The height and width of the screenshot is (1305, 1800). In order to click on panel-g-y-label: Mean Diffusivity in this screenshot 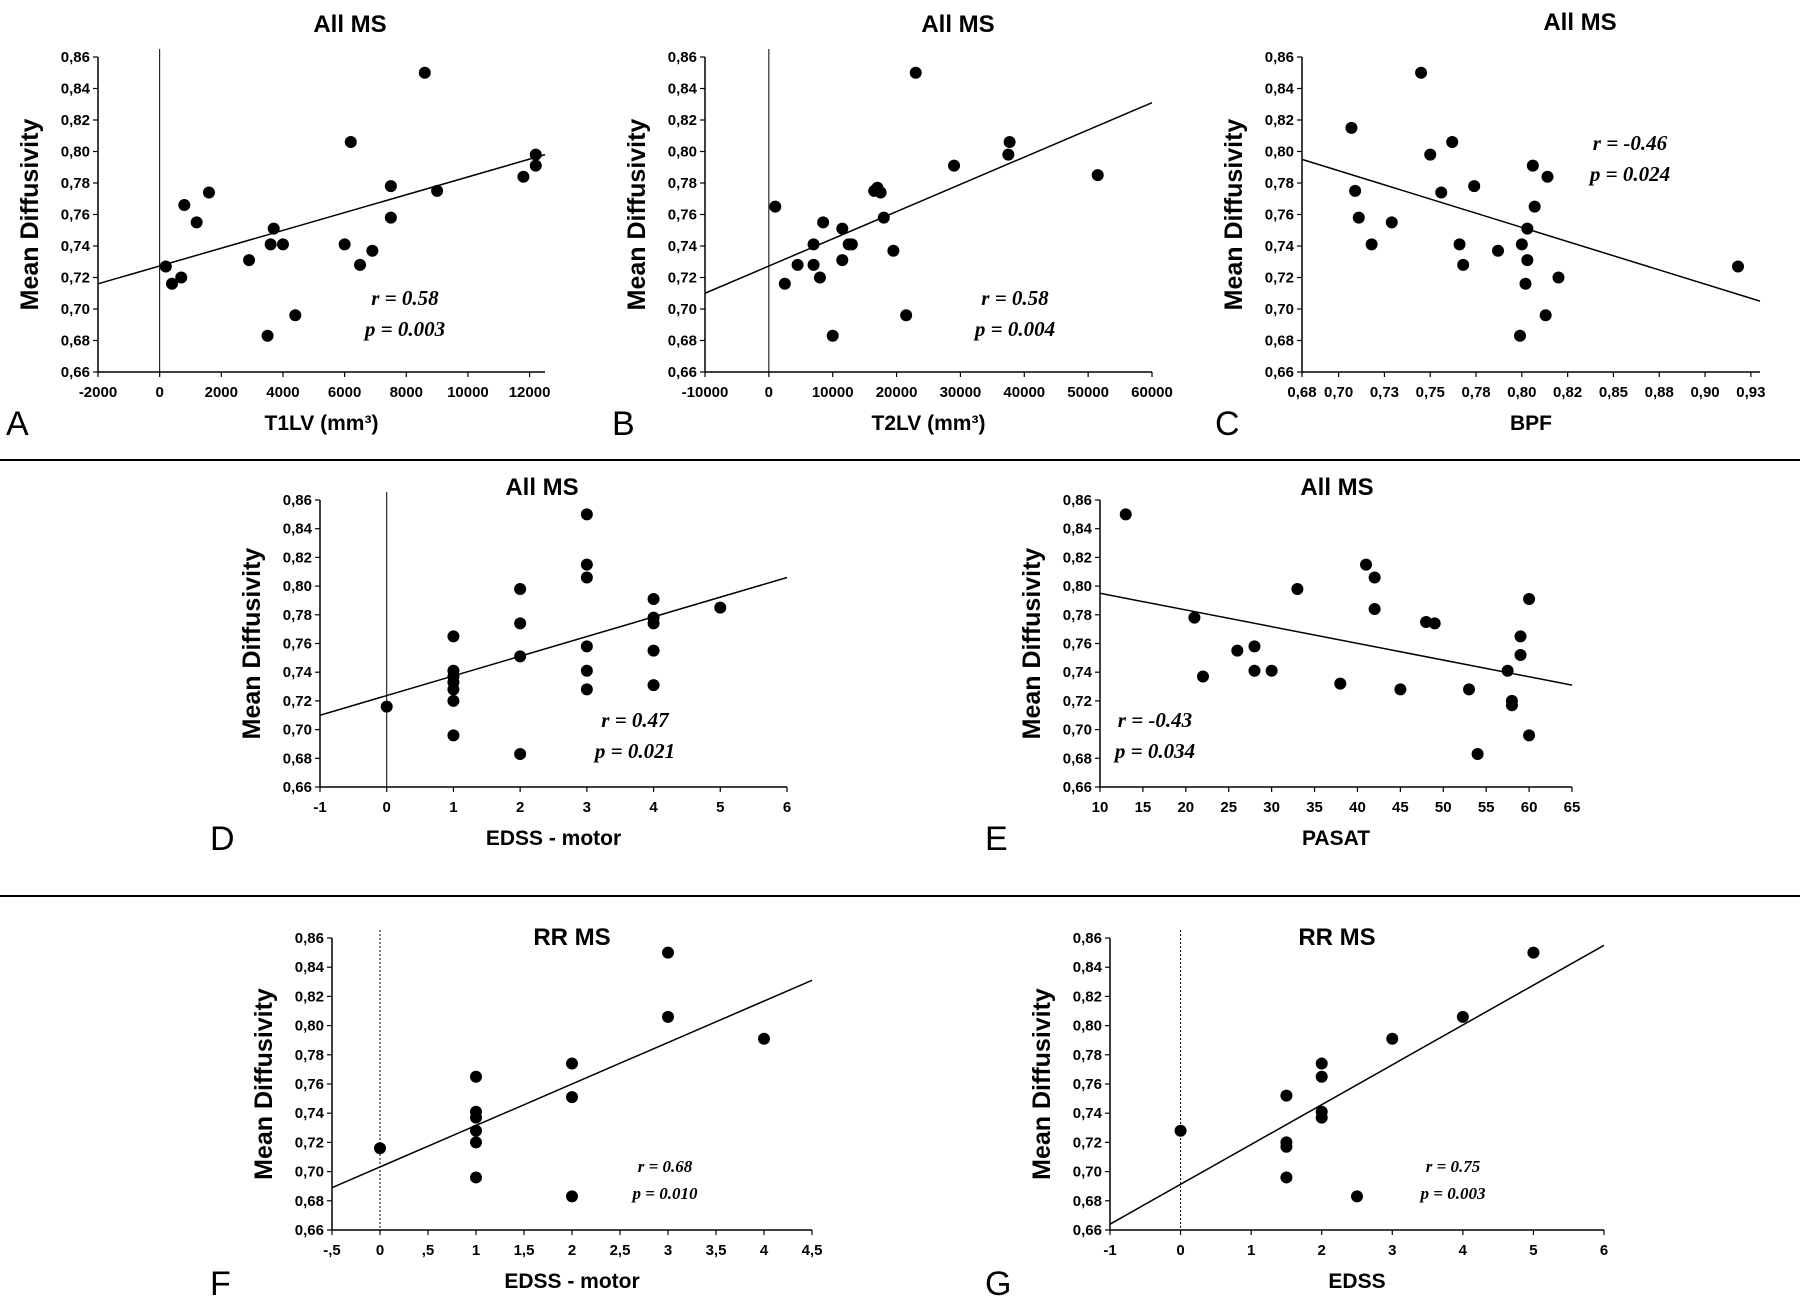, I will do `click(1042, 1084)`.